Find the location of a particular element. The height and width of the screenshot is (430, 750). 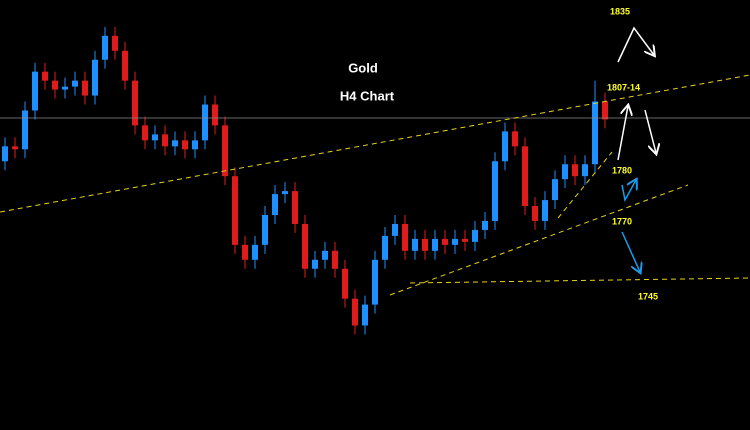

level-label: 1807-14 is located at coordinates (623, 87).